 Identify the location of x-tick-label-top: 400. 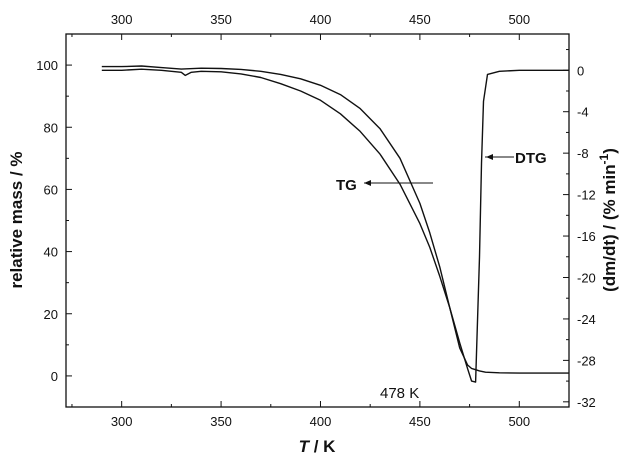
(321, 19).